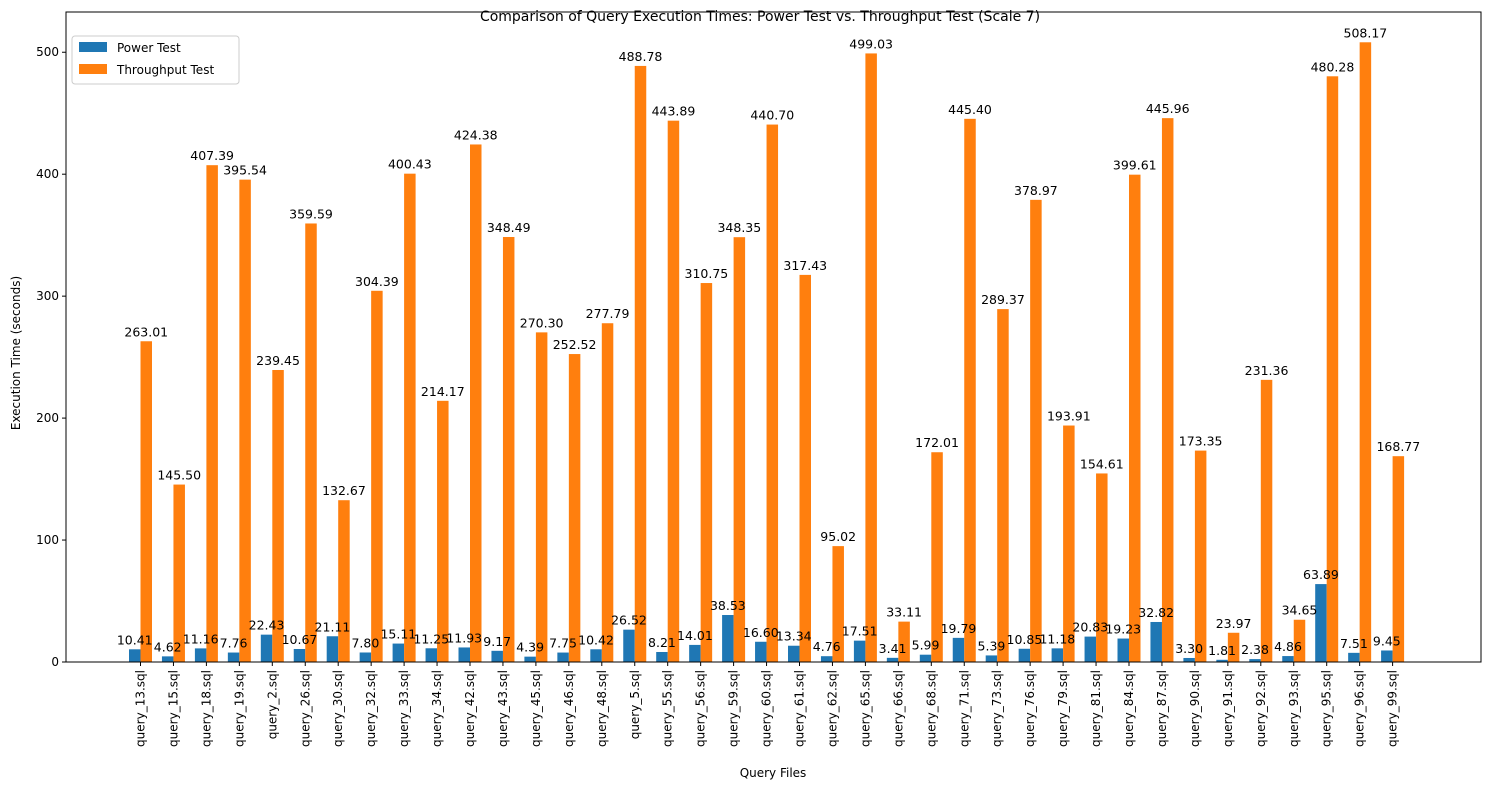 The width and height of the screenshot is (1489, 790). Describe the element at coordinates (1129, 708) in the screenshot. I see `x-tick-label: query_84.sql` at that location.